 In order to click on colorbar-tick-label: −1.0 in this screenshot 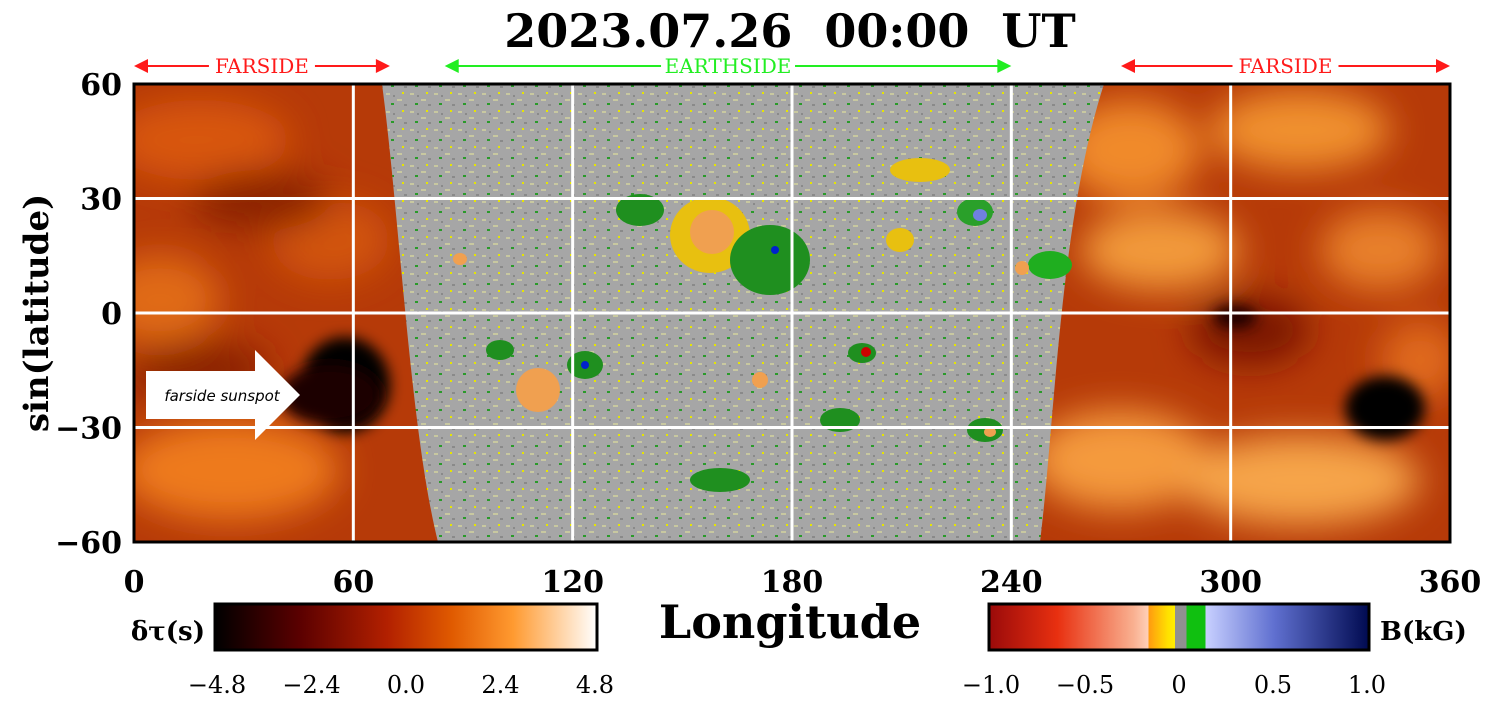, I will do `click(991, 685)`.